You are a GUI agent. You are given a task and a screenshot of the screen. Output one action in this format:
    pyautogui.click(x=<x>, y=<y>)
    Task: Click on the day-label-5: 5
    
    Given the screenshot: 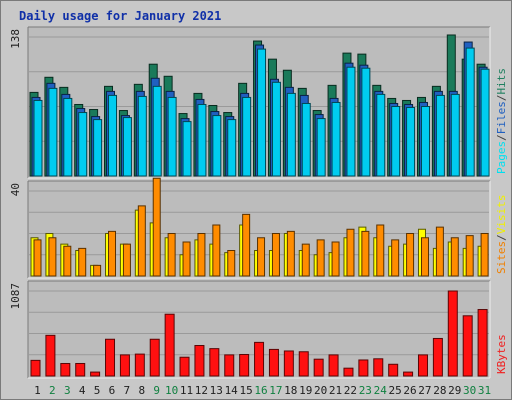 What is the action you would take?
    pyautogui.click(x=97, y=390)
    